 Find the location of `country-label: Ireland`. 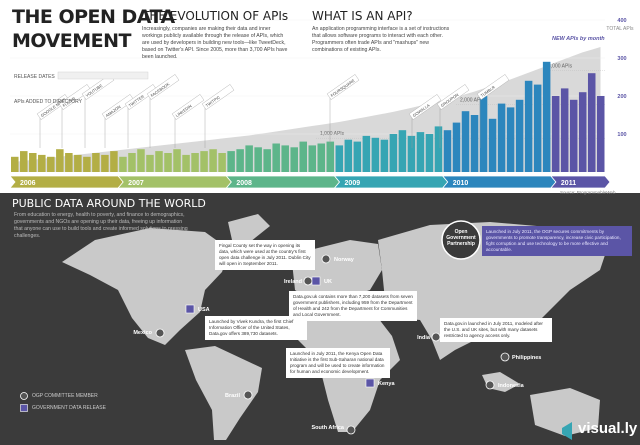

country-label: Ireland is located at coordinates (293, 282).